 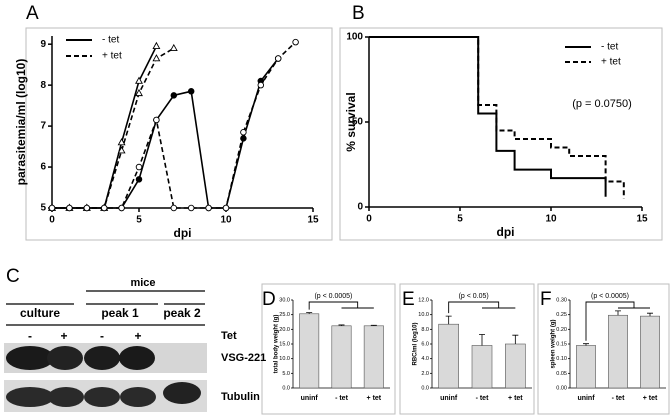 What do you see at coordinates (229, 336) in the screenshot?
I see `blot-row-label: Tet` at bounding box center [229, 336].